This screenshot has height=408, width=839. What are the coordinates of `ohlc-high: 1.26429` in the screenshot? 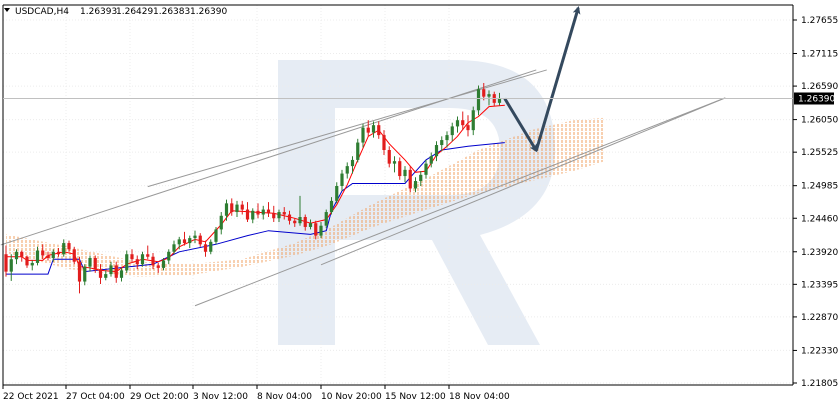 It's located at (134, 12).